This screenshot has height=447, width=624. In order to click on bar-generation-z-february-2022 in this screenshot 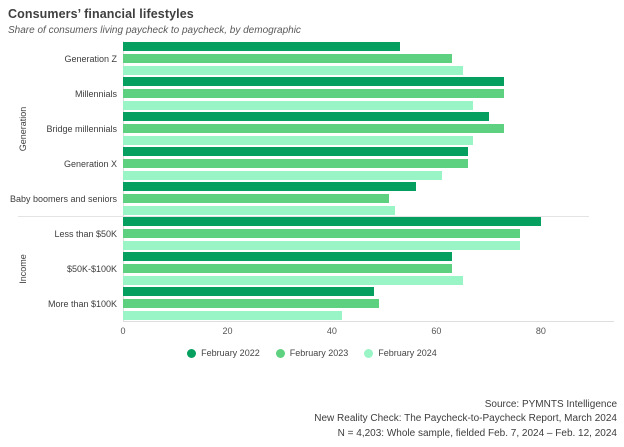, I will do `click(261, 46)`.